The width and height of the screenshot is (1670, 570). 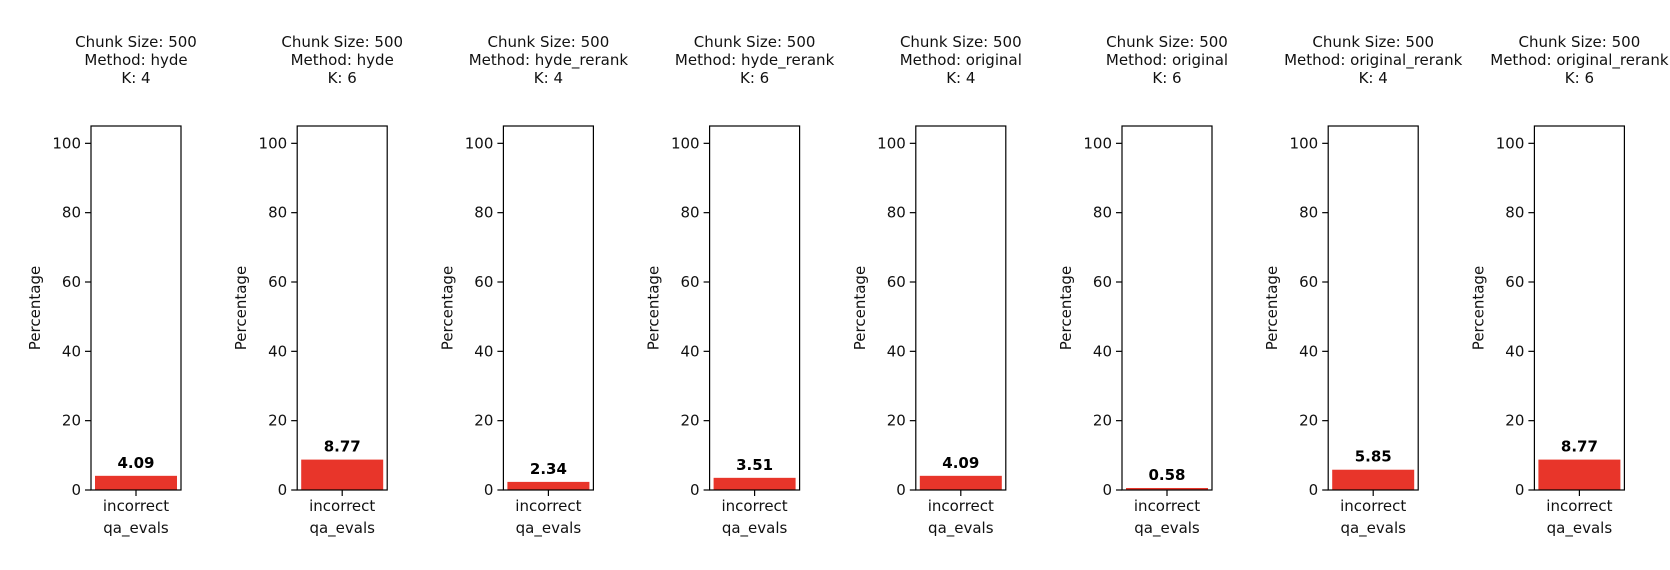 What do you see at coordinates (755, 60) in the screenshot?
I see `subplot-title-line-2: Method: hyde_rerank` at bounding box center [755, 60].